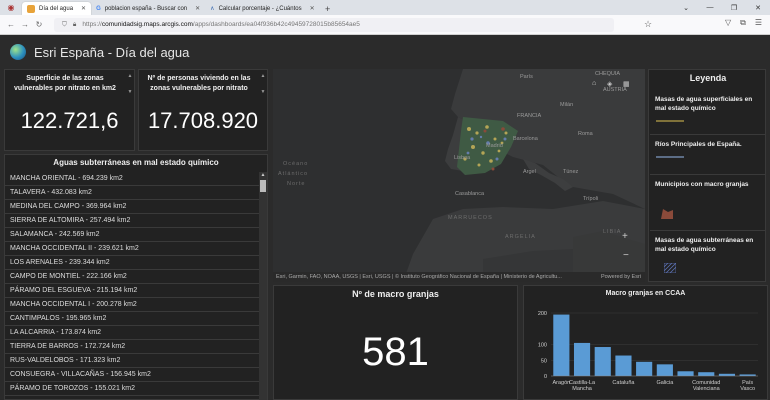  What do you see at coordinates (132, 221) in the screenshot?
I see `list-item: SIERRA DE ALTOMIRA - 257.494 km2` at bounding box center [132, 221].